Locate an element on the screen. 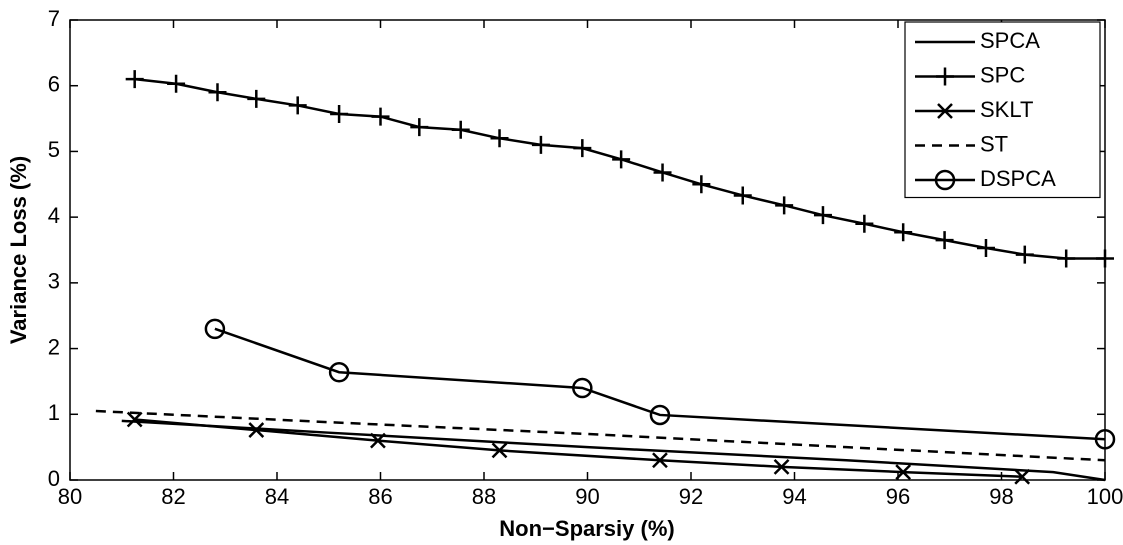 The height and width of the screenshot is (545, 1123). x-tick-label: 92 is located at coordinates (691, 496).